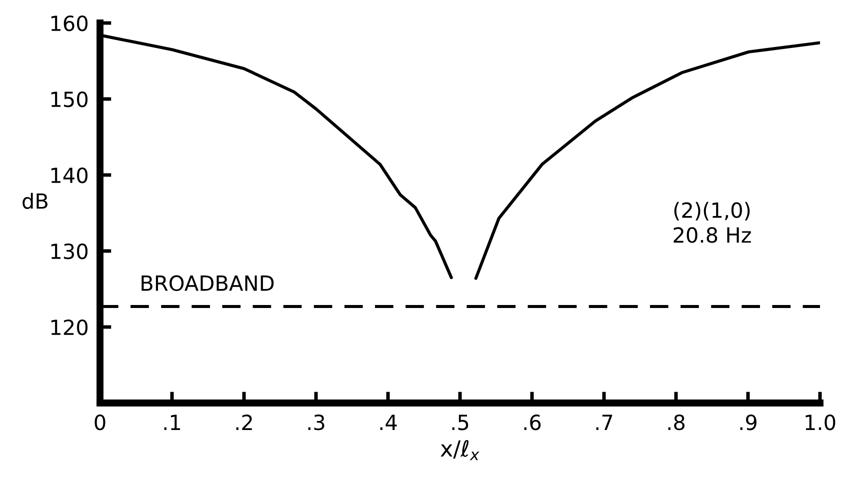 This screenshot has width=845, height=503. Describe the element at coordinates (244, 422) in the screenshot. I see `x-tick-label: .2` at that location.